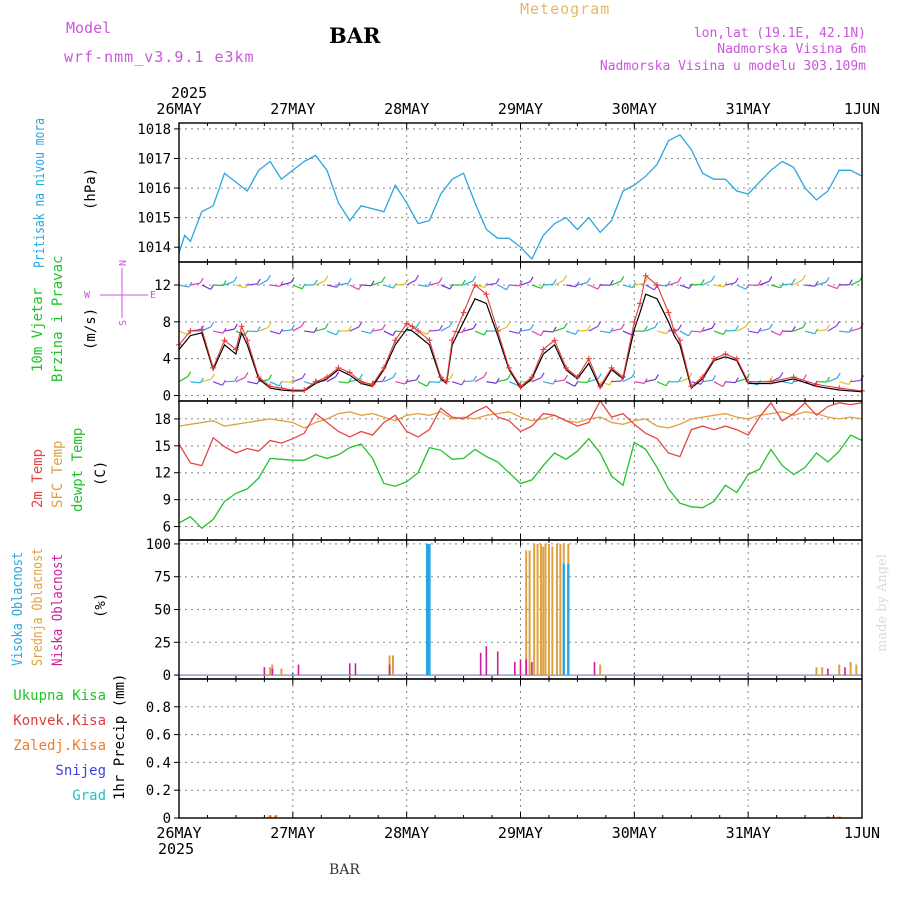 The height and width of the screenshot is (900, 900). What do you see at coordinates (167, 528) in the screenshot?
I see `y-tick-label: 6` at bounding box center [167, 528].